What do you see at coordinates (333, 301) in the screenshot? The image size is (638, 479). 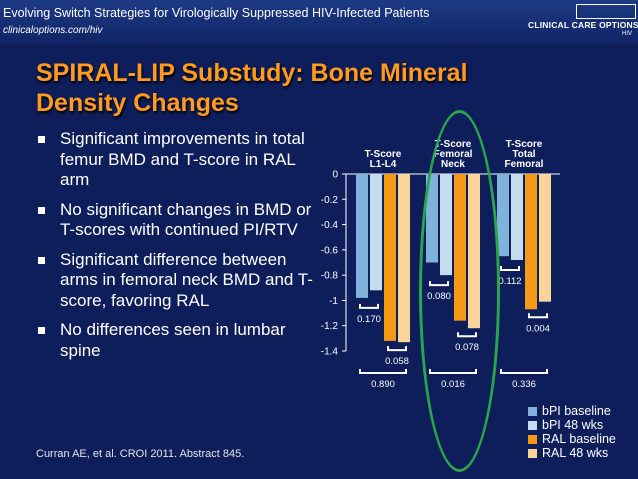 I see `y-tick-label: -1` at bounding box center [333, 301].